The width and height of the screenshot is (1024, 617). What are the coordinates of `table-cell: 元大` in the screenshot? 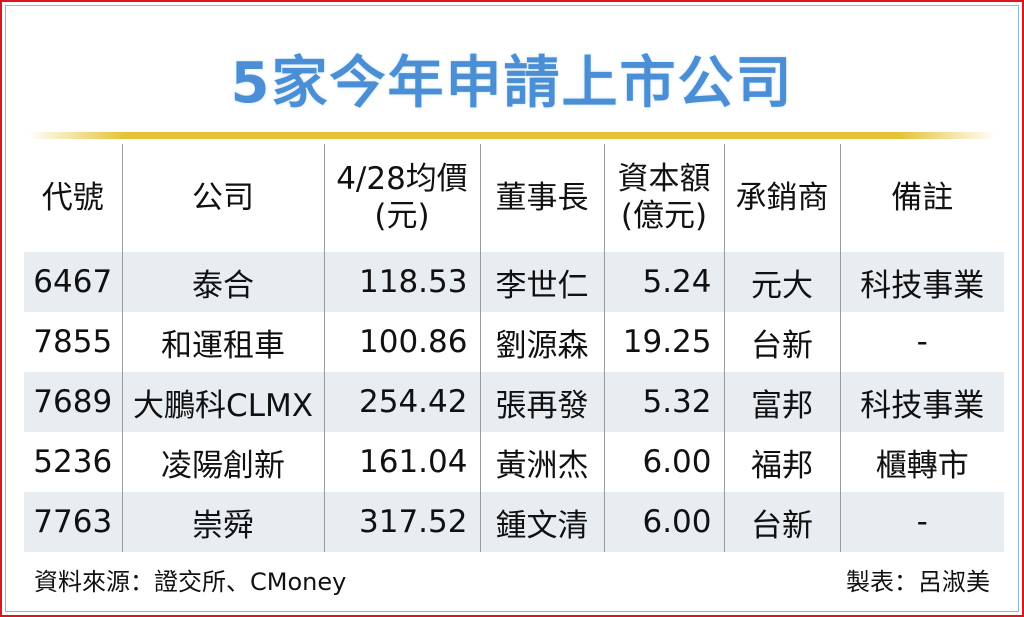 It's located at (781, 282).